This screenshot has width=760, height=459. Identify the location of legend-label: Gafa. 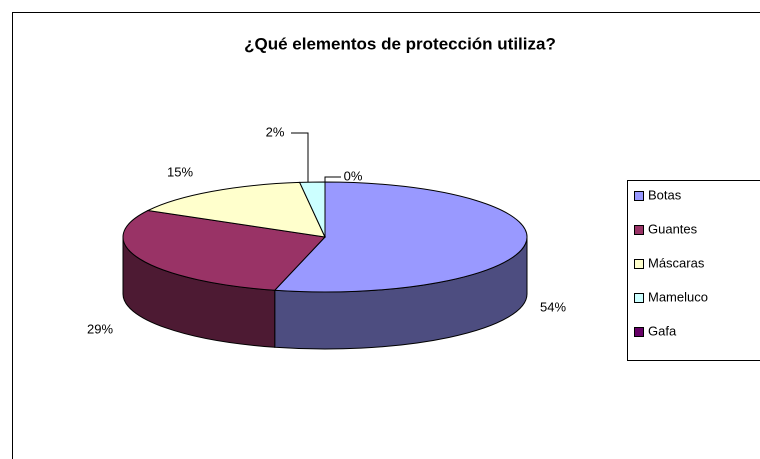
(662, 330).